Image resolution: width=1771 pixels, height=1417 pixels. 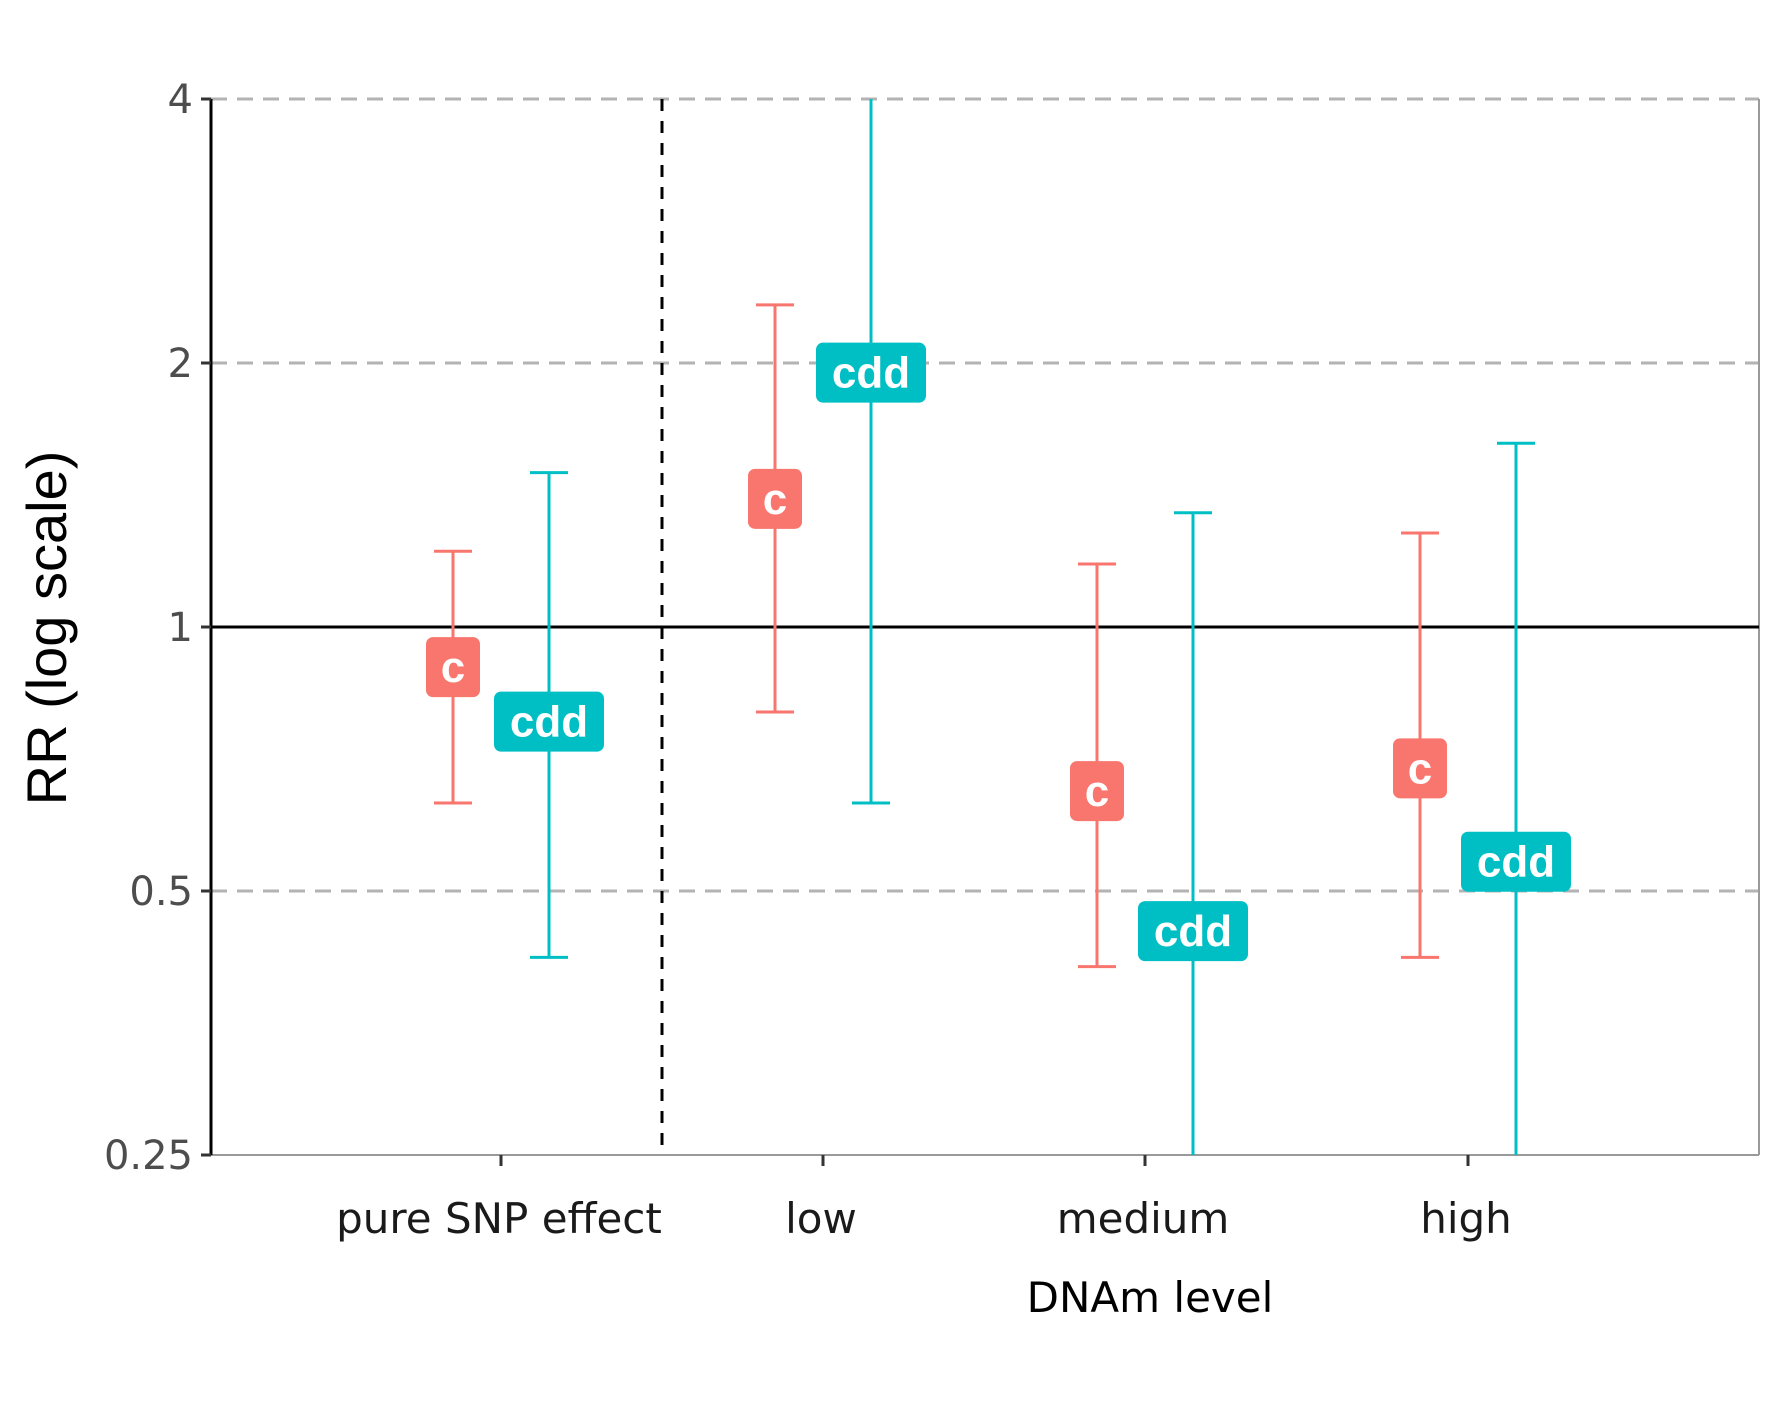 I want to click on x-tick-label: low, so click(x=821, y=1218).